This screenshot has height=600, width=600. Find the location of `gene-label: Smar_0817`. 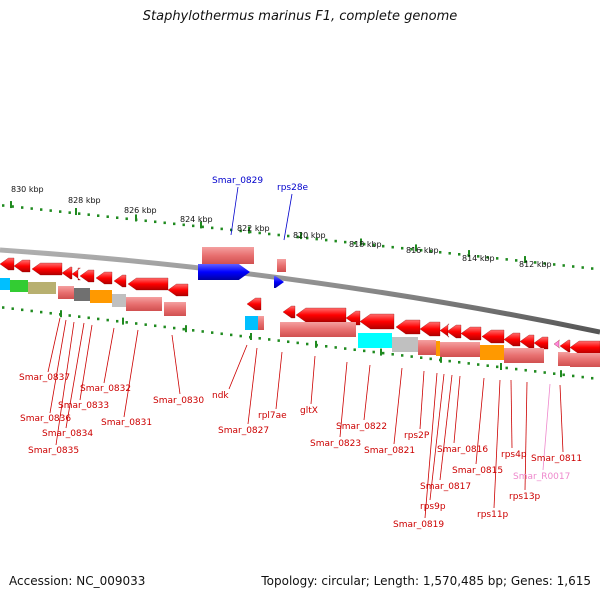

gene-label: Smar_0817 is located at coordinates (445, 487).